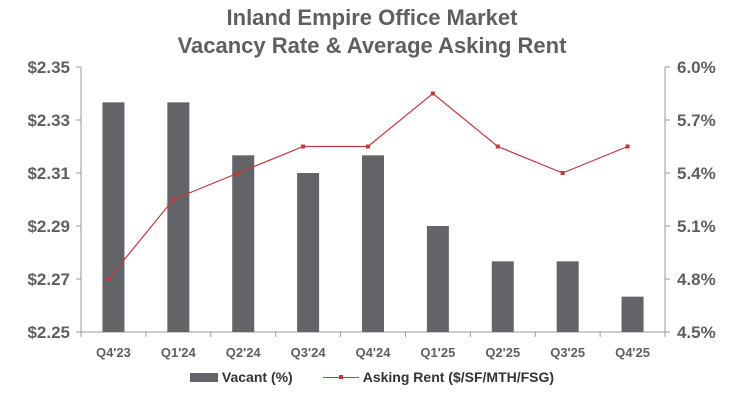 The height and width of the screenshot is (400, 744). I want to click on right-tick-label: 5.1%, so click(696, 226).